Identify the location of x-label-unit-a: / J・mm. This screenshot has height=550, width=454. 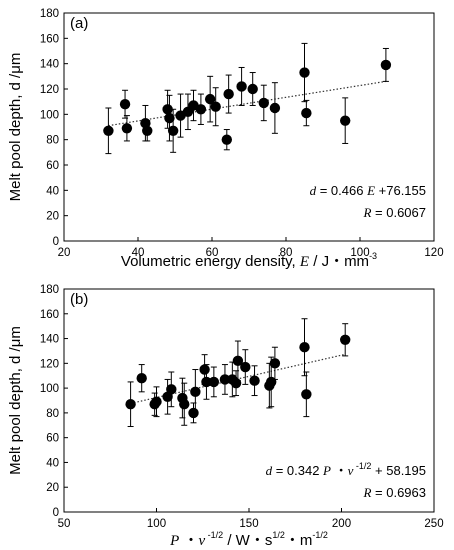
(339, 261).